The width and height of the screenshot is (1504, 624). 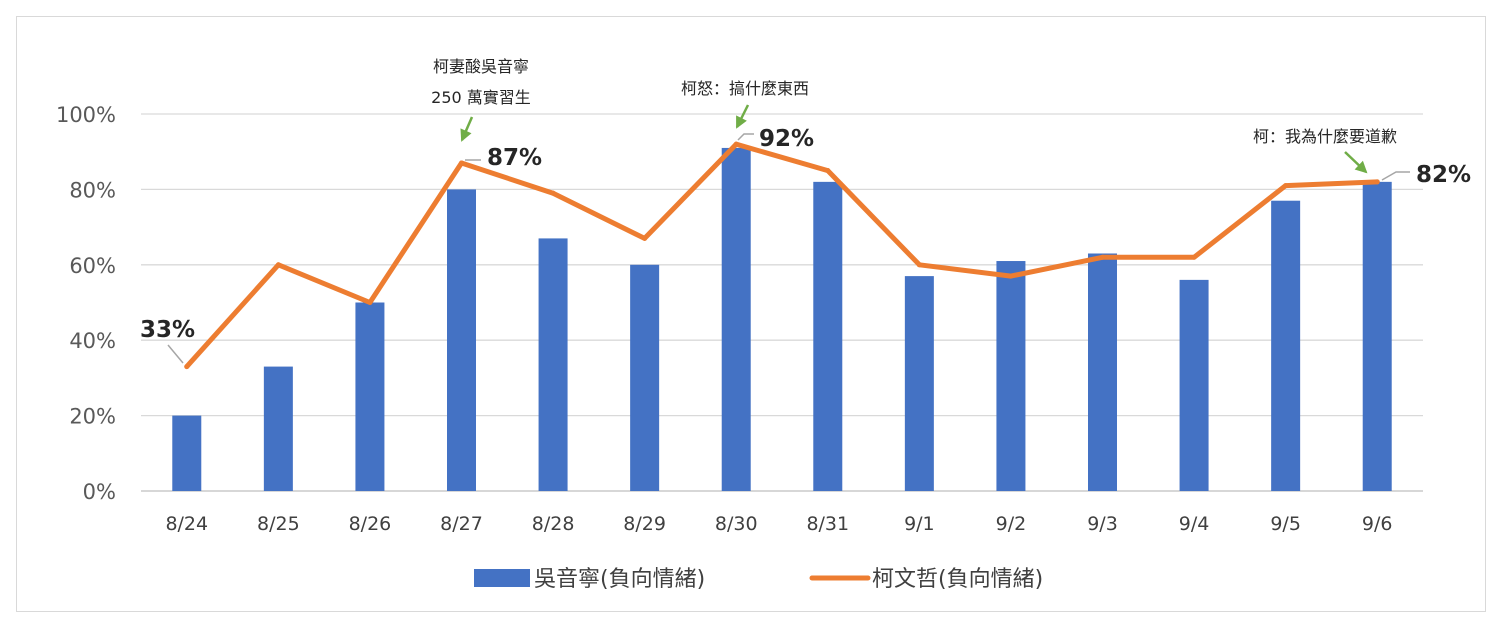 What do you see at coordinates (461, 524) in the screenshot?
I see `x-tick-label: 8/27` at bounding box center [461, 524].